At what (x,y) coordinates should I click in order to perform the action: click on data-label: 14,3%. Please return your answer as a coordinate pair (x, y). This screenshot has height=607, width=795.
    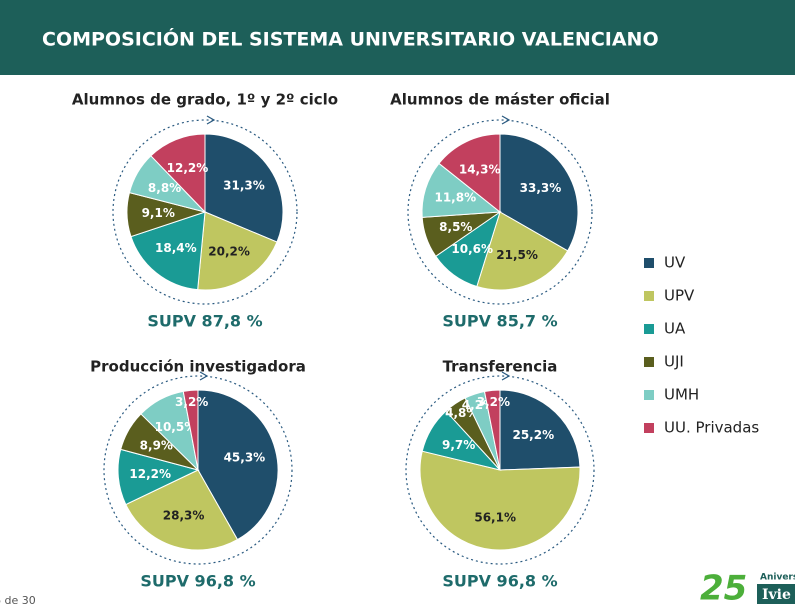
    Looking at the image, I should click on (480, 169).